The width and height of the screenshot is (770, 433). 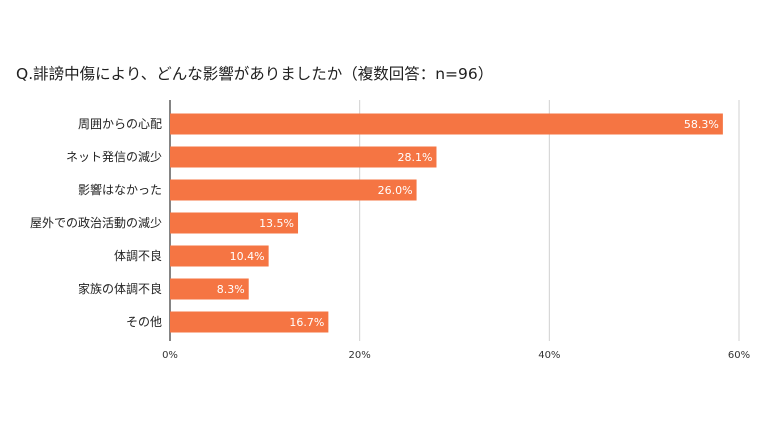 I want to click on x-tick-label: 40%, so click(x=549, y=355).